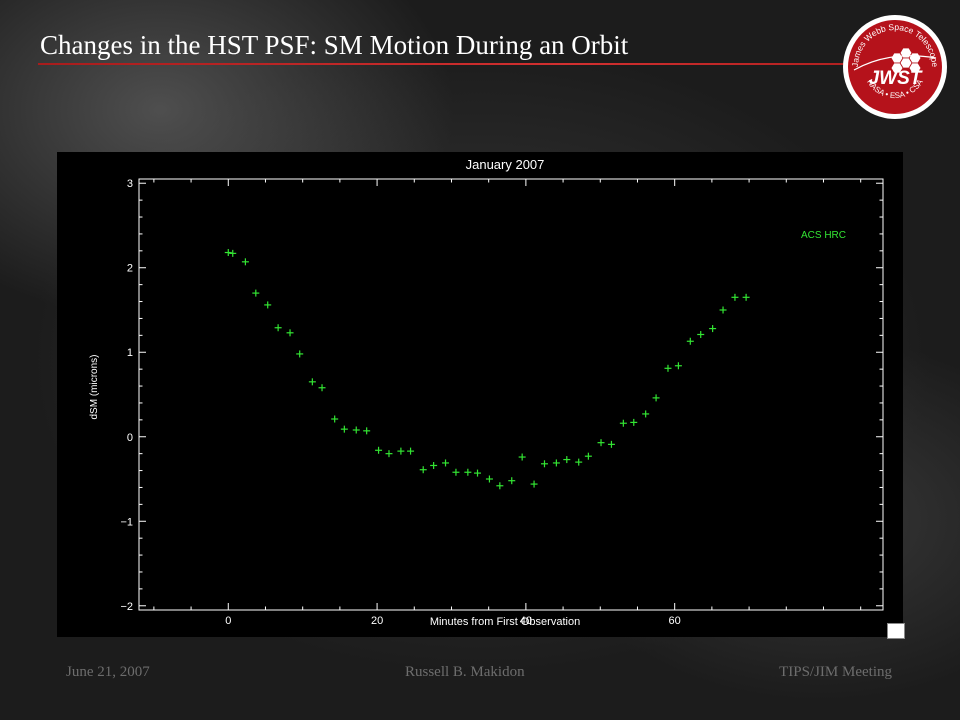  I want to click on logo-swoosh, so click(895, 63).